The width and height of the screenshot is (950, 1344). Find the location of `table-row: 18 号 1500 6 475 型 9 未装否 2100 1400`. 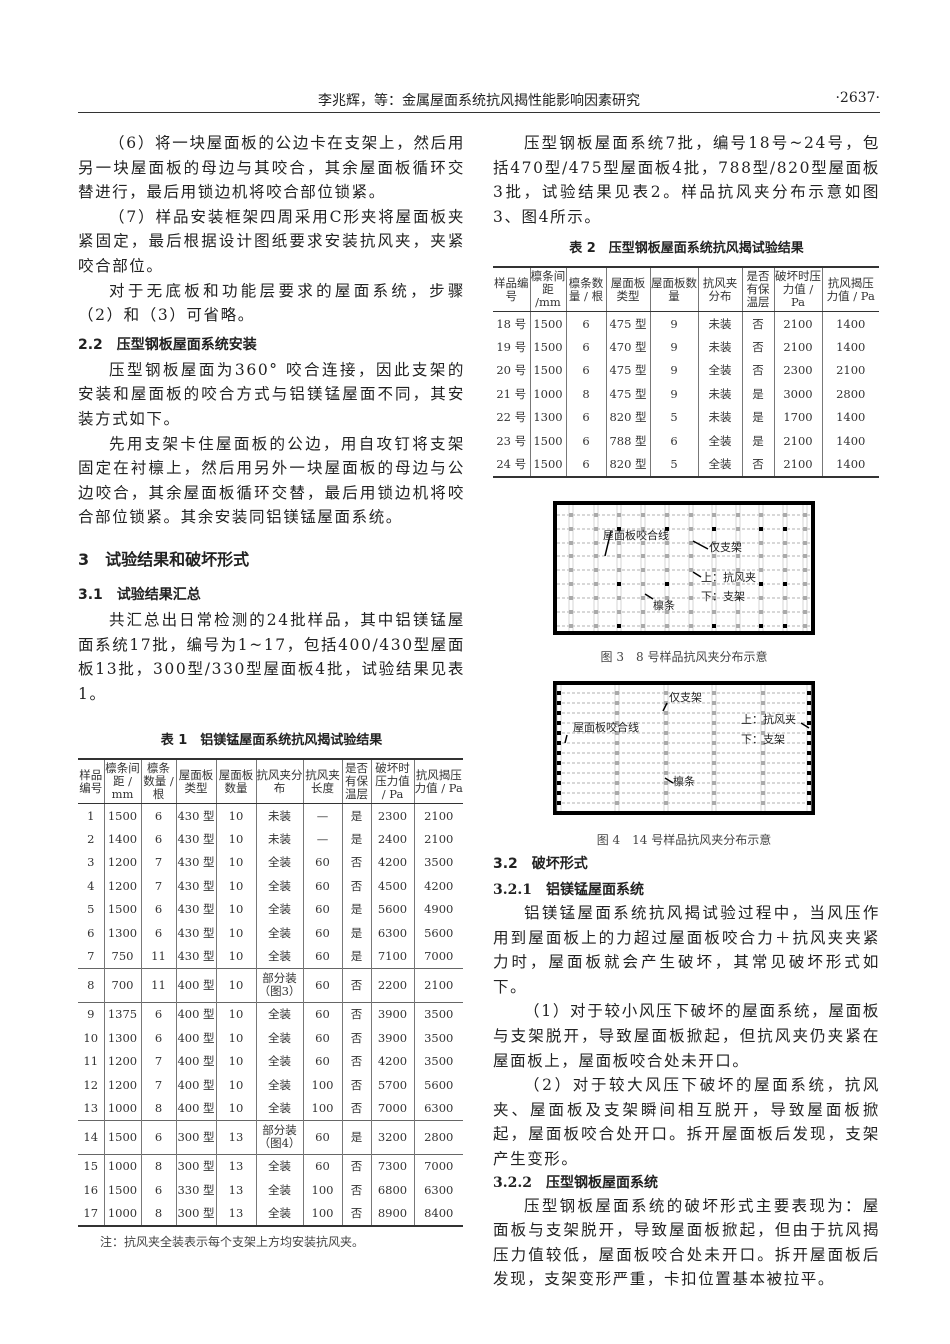

table-row: 18 号 1500 6 475 型 9 未装否 2100 1400 is located at coordinates (686, 323).